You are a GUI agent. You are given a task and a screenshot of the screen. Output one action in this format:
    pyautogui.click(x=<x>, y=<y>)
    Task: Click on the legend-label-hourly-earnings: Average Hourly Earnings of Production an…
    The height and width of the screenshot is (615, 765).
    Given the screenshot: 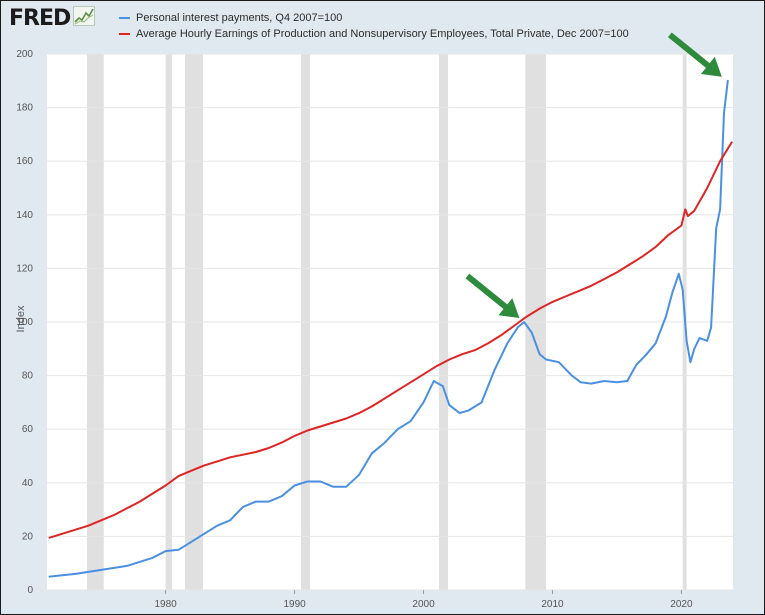 What is the action you would take?
    pyautogui.click(x=382, y=34)
    